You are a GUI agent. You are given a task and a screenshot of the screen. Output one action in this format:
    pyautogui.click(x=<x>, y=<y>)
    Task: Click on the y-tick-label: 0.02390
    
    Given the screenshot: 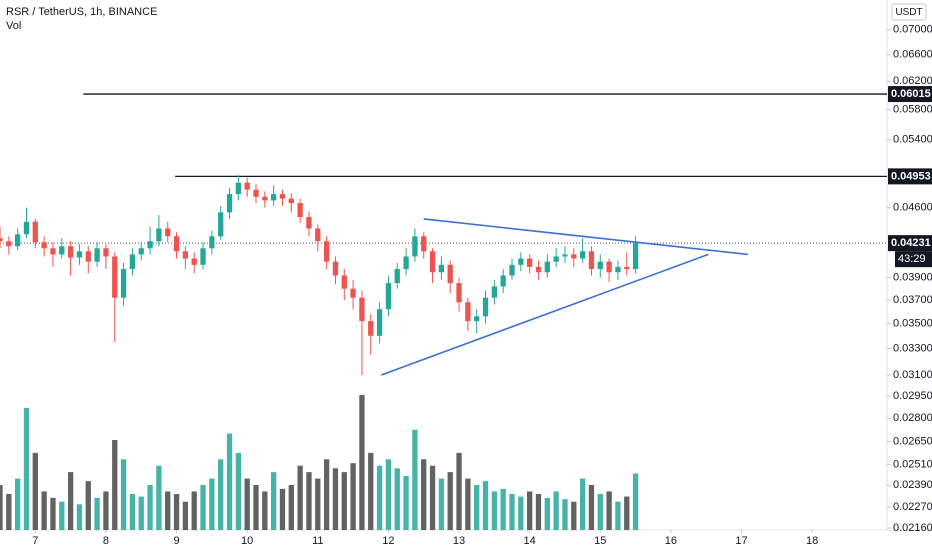 What is the action you would take?
    pyautogui.click(x=912, y=485)
    